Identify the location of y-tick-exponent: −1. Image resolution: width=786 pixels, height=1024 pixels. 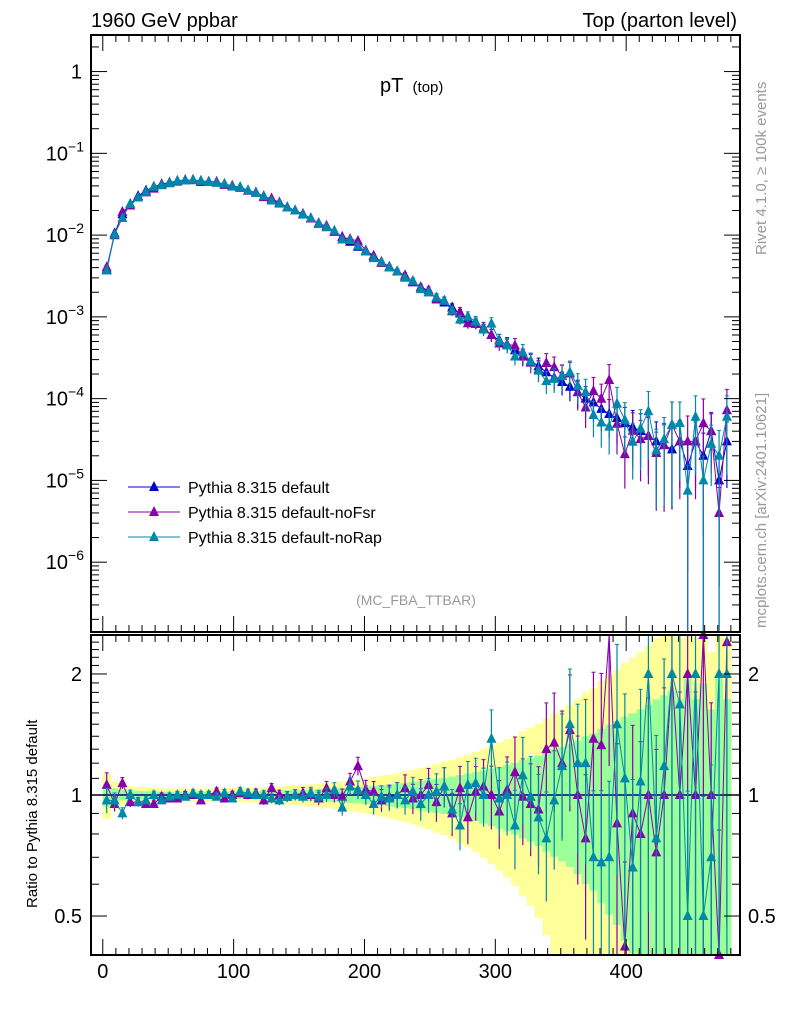
(76, 146).